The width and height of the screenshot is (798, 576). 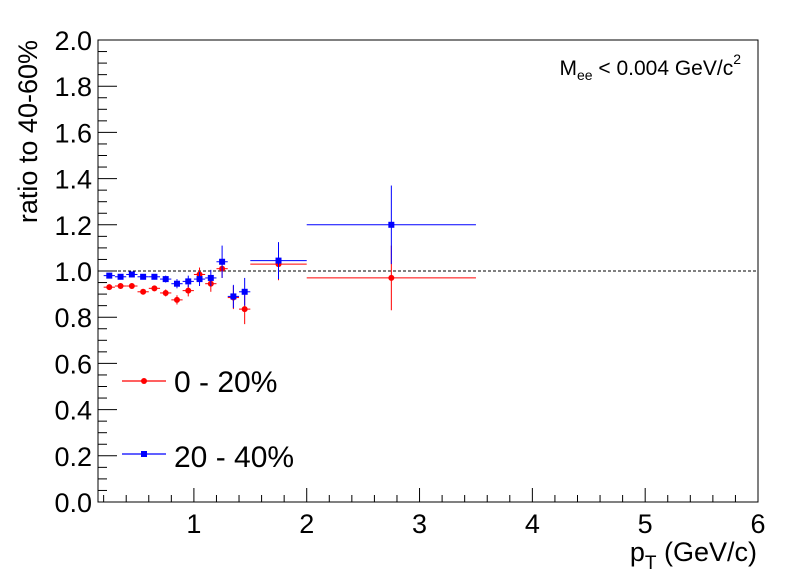 What do you see at coordinates (737, 59) in the screenshot?
I see `annotation-superscript: 2` at bounding box center [737, 59].